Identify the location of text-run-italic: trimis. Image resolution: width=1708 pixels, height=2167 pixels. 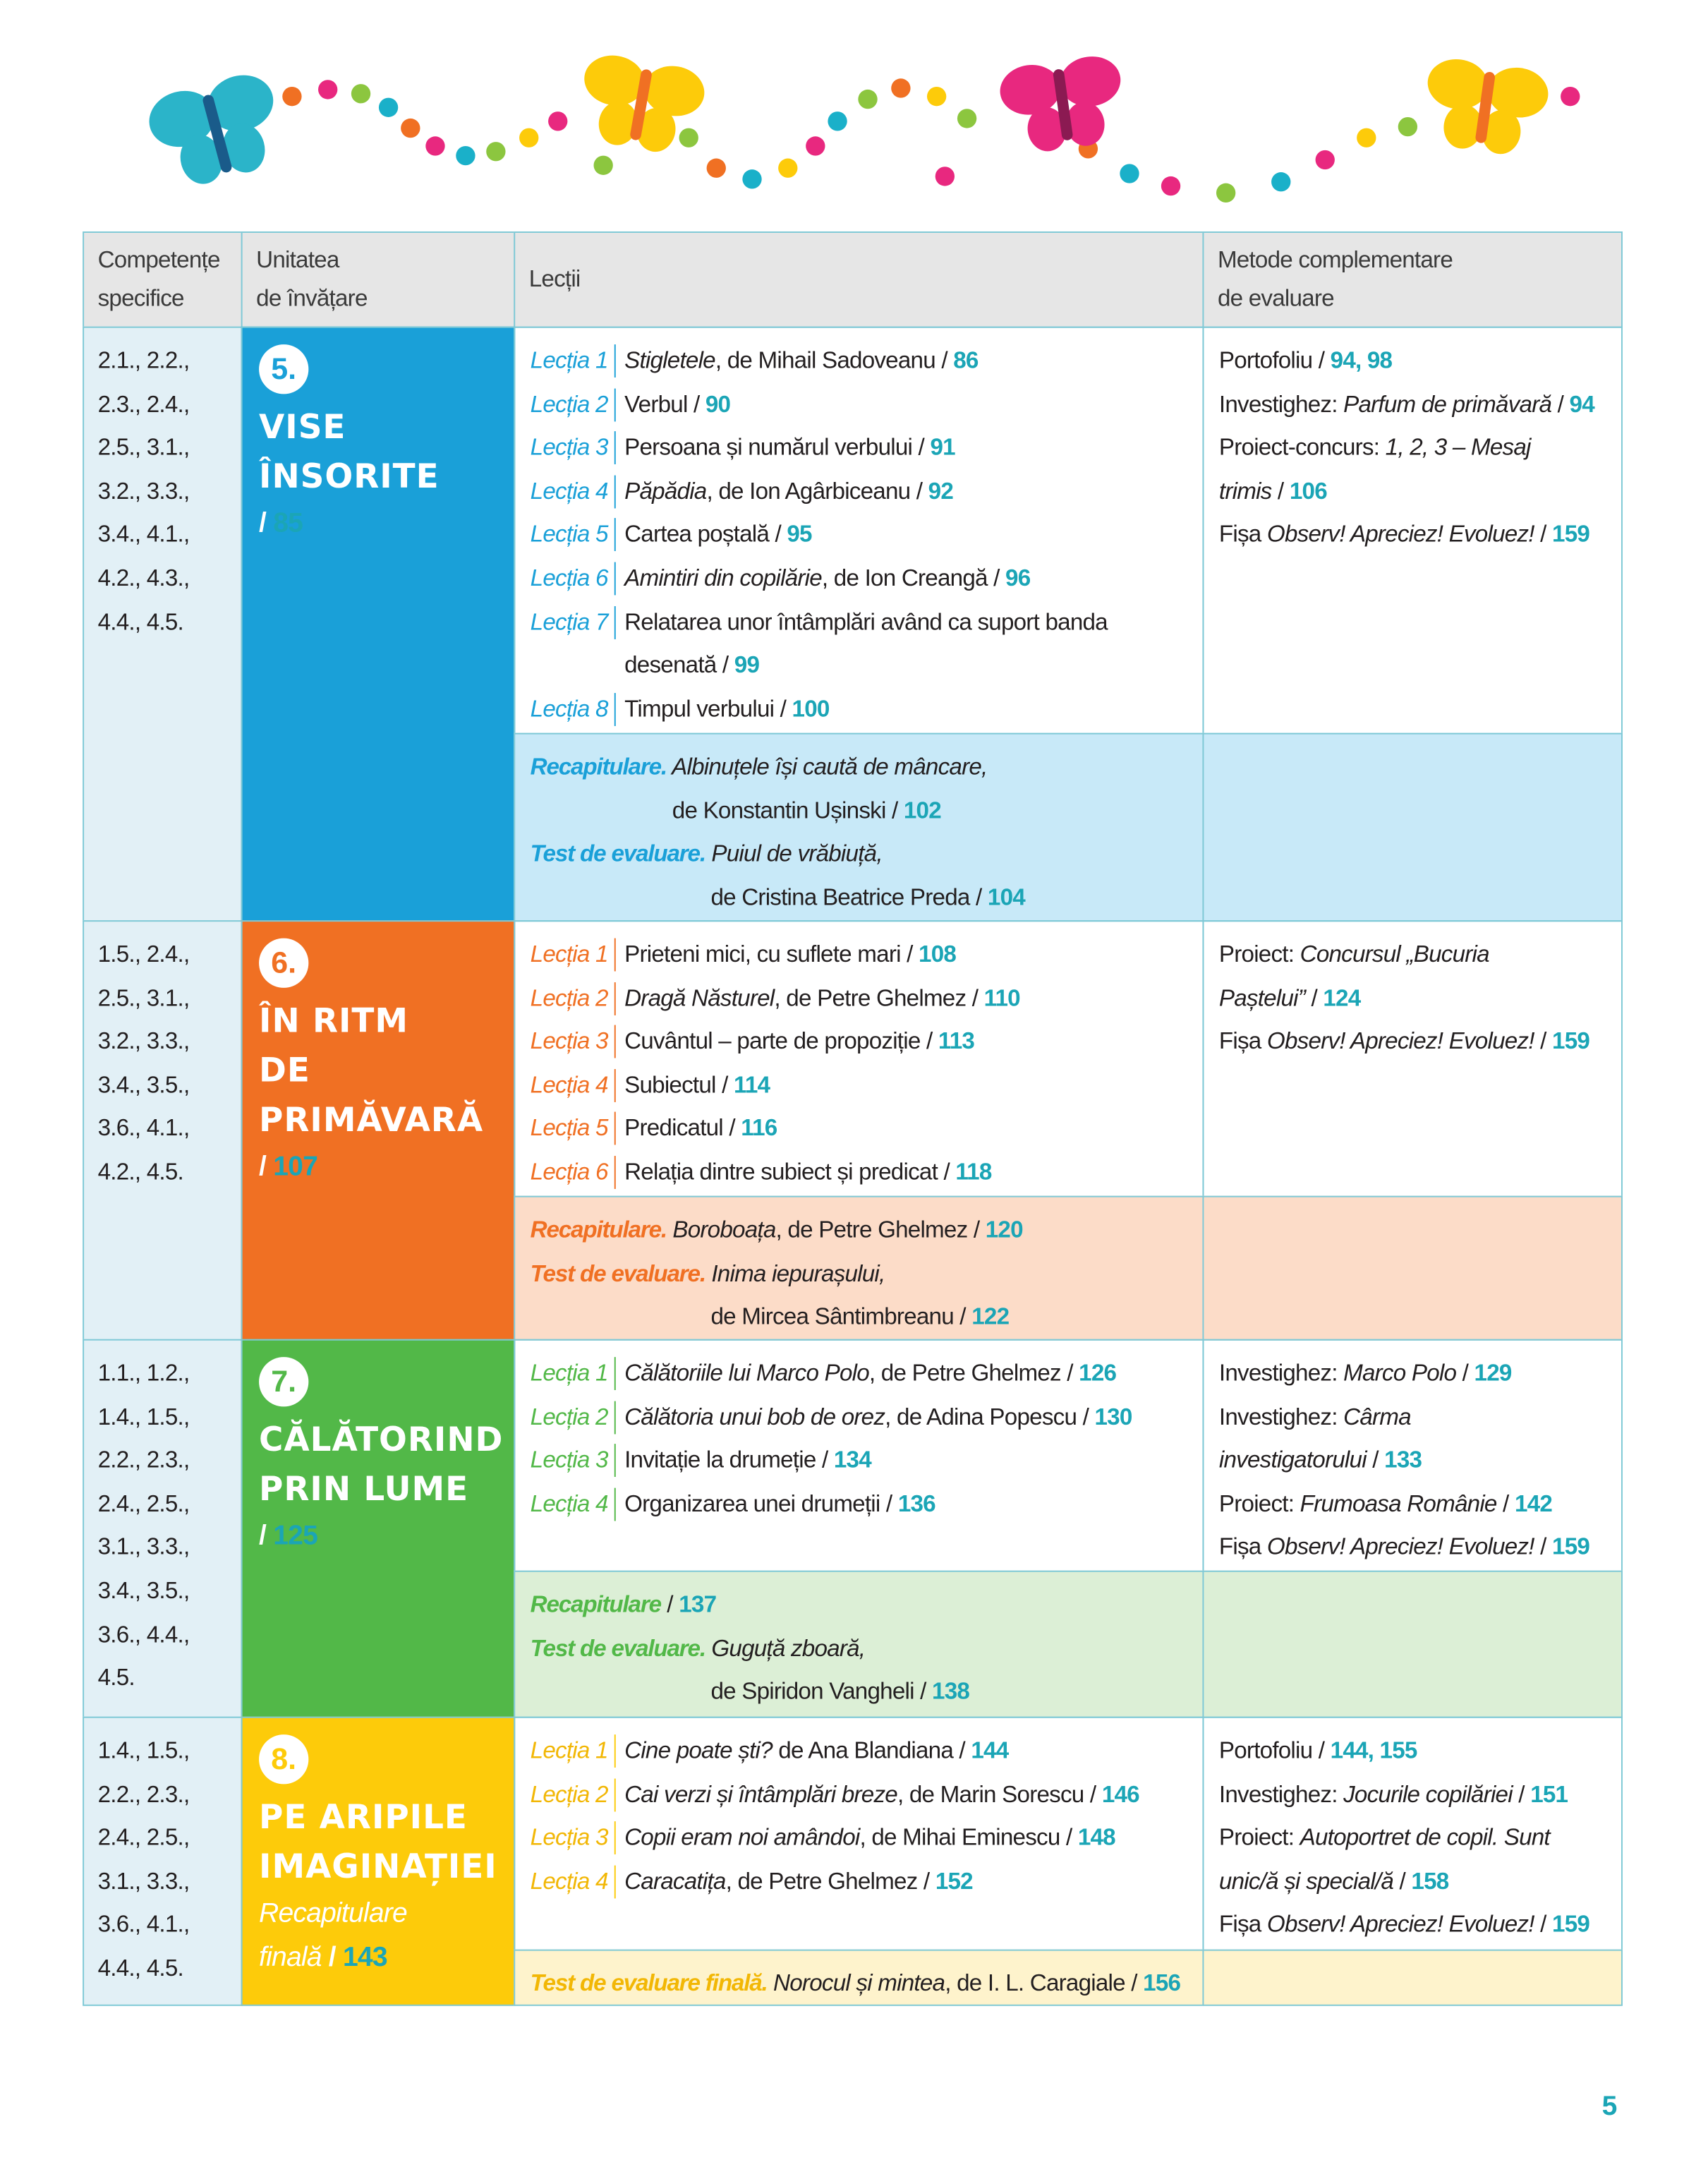
(1245, 491).